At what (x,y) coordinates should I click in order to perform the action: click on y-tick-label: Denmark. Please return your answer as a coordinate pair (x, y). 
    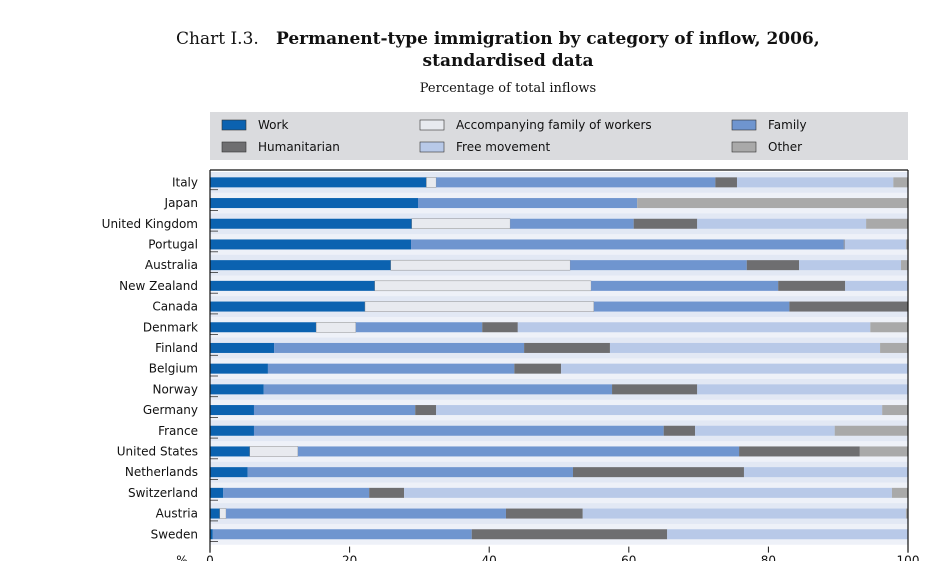
    Looking at the image, I should click on (170, 327).